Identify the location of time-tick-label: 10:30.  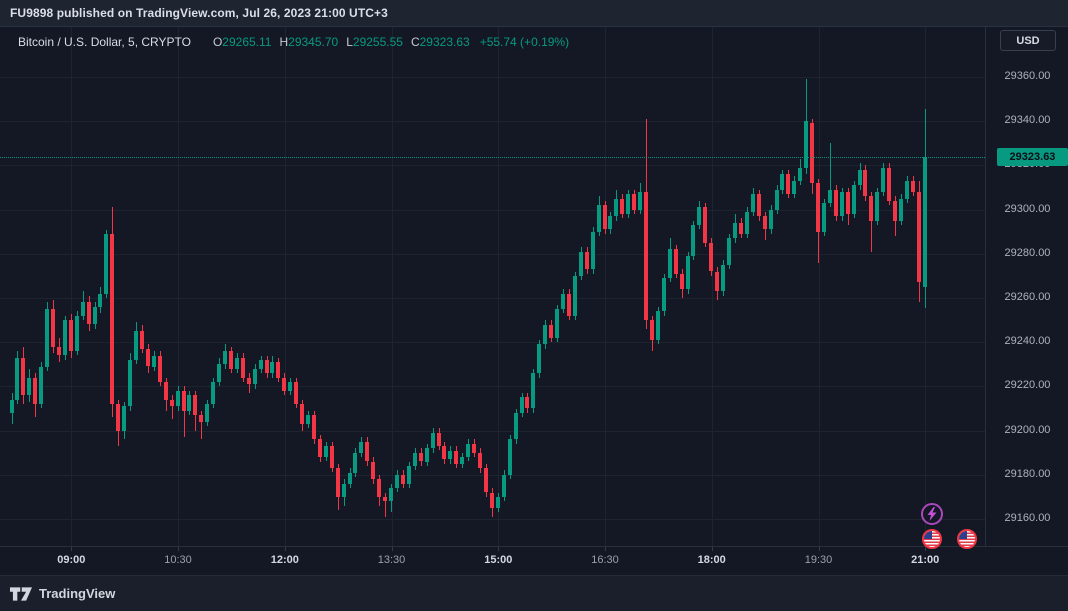
(178, 560).